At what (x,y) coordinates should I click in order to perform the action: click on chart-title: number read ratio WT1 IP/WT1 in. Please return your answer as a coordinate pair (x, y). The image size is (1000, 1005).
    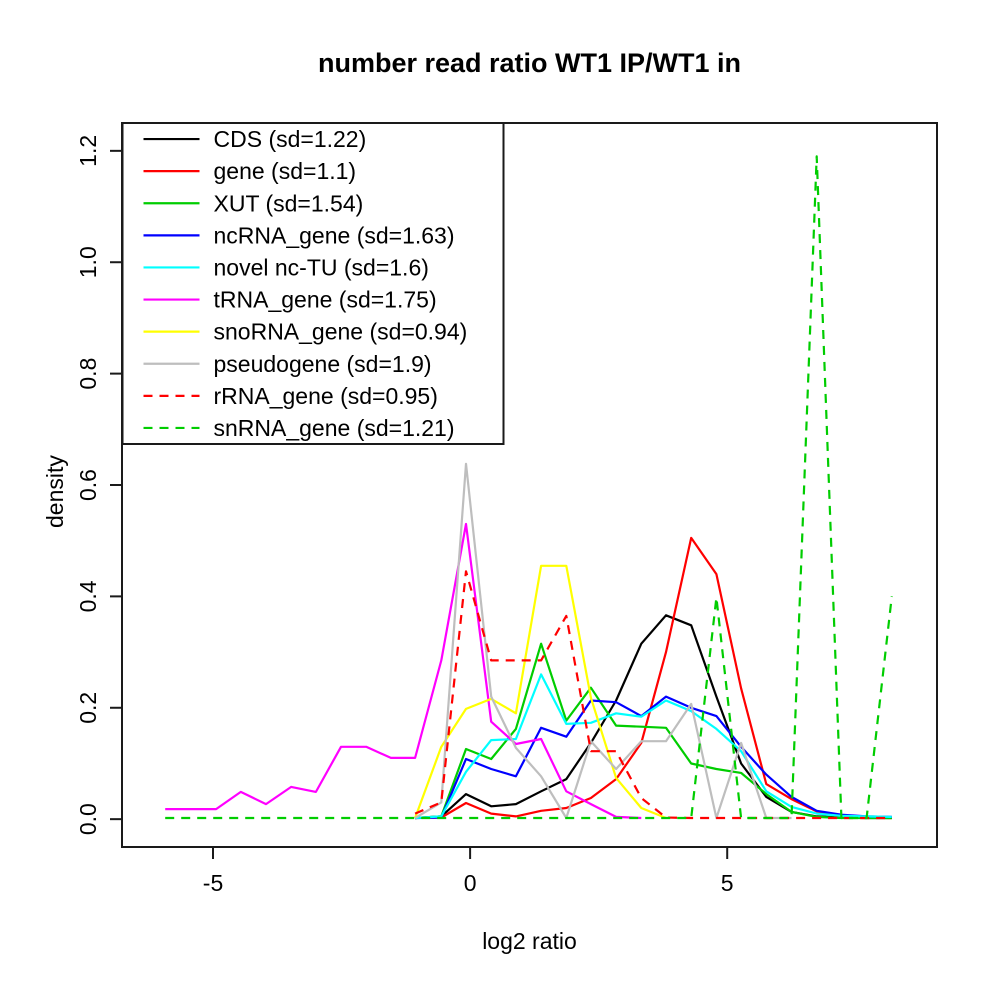
    Looking at the image, I should click on (529, 63).